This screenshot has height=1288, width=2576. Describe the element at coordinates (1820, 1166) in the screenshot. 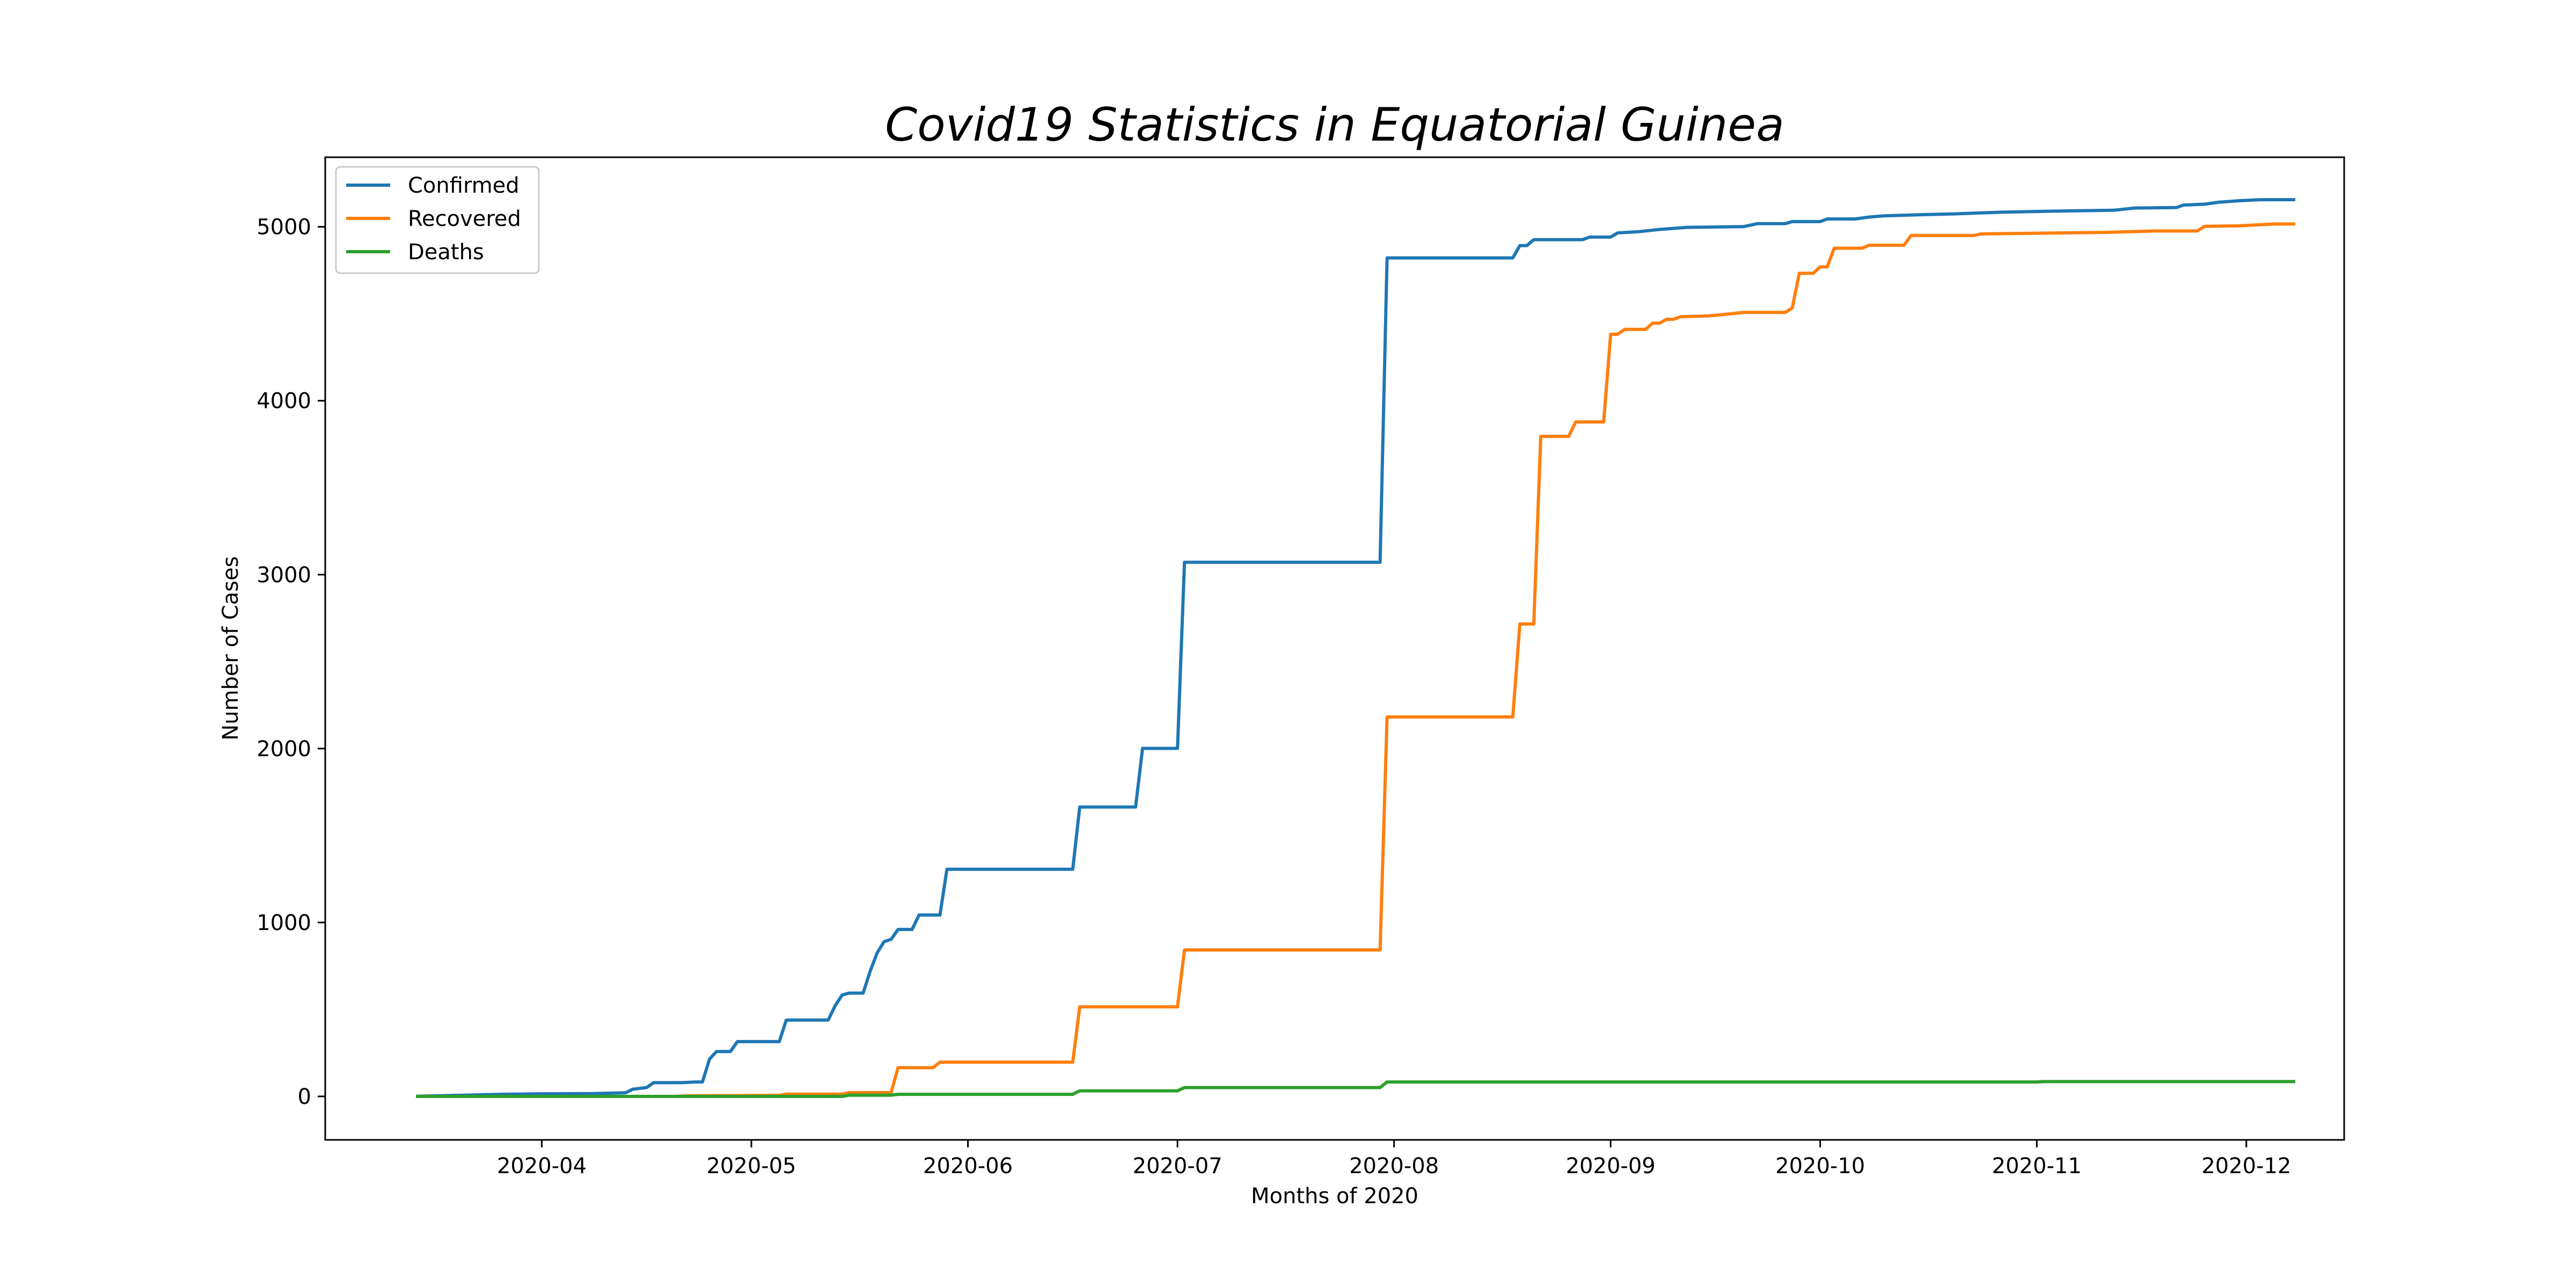

I see `x-tick-label: 2020-10` at that location.